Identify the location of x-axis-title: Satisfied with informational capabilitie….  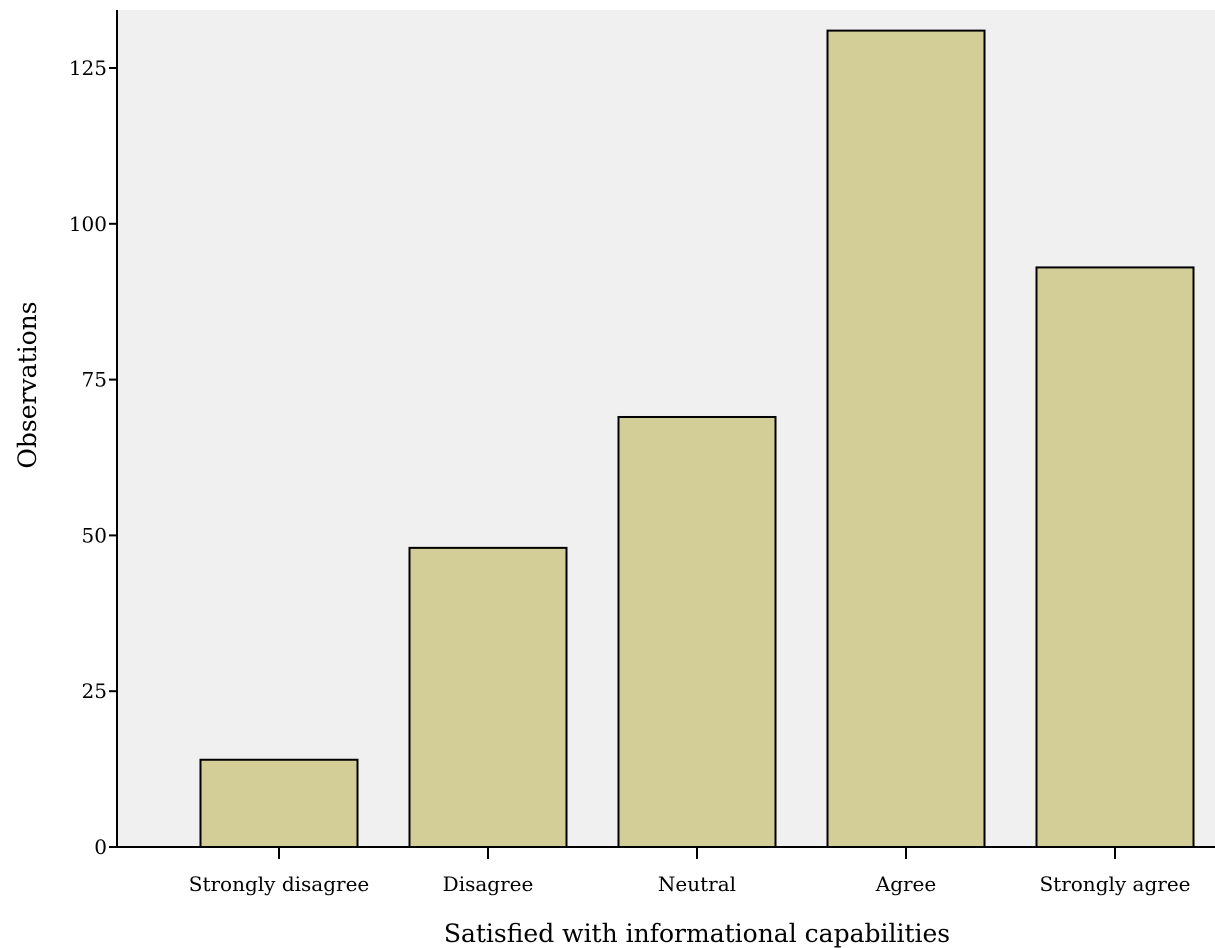
(697, 933).